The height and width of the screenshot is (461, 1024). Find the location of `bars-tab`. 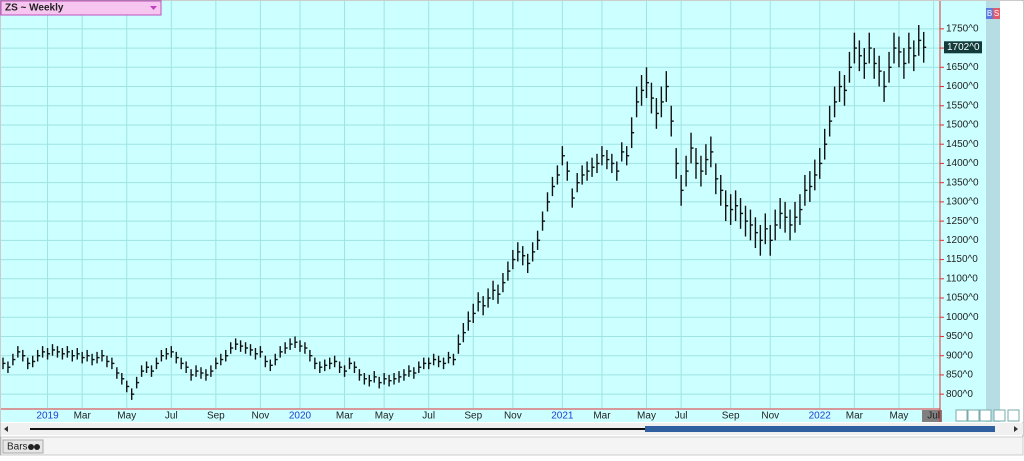

bars-tab is located at coordinates (23, 446).